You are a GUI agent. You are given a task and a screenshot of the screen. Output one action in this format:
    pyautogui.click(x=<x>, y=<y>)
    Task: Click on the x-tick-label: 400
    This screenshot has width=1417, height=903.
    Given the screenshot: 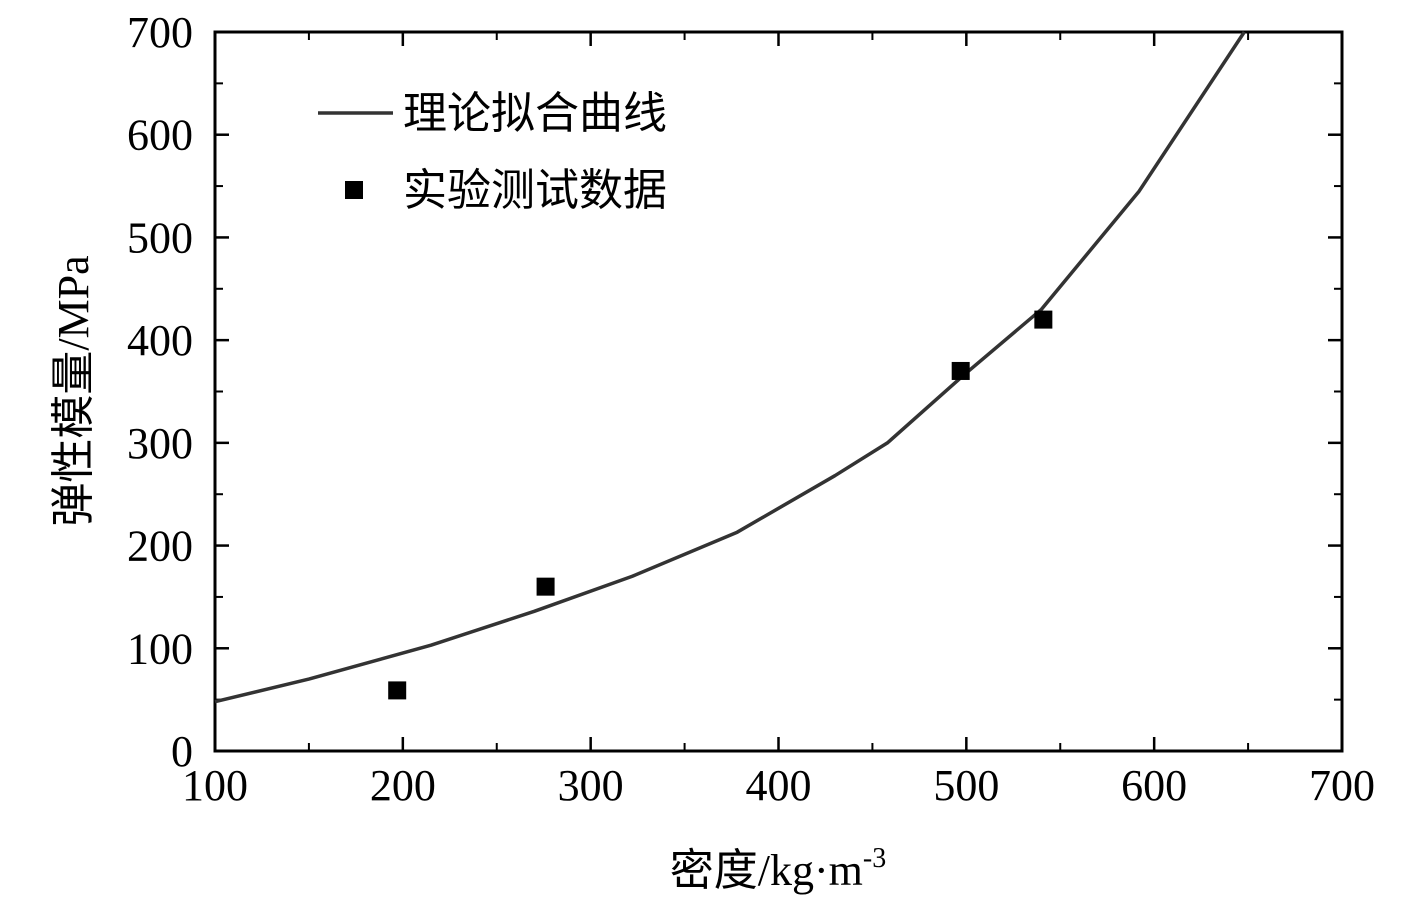 What is the action you would take?
    pyautogui.click(x=779, y=785)
    